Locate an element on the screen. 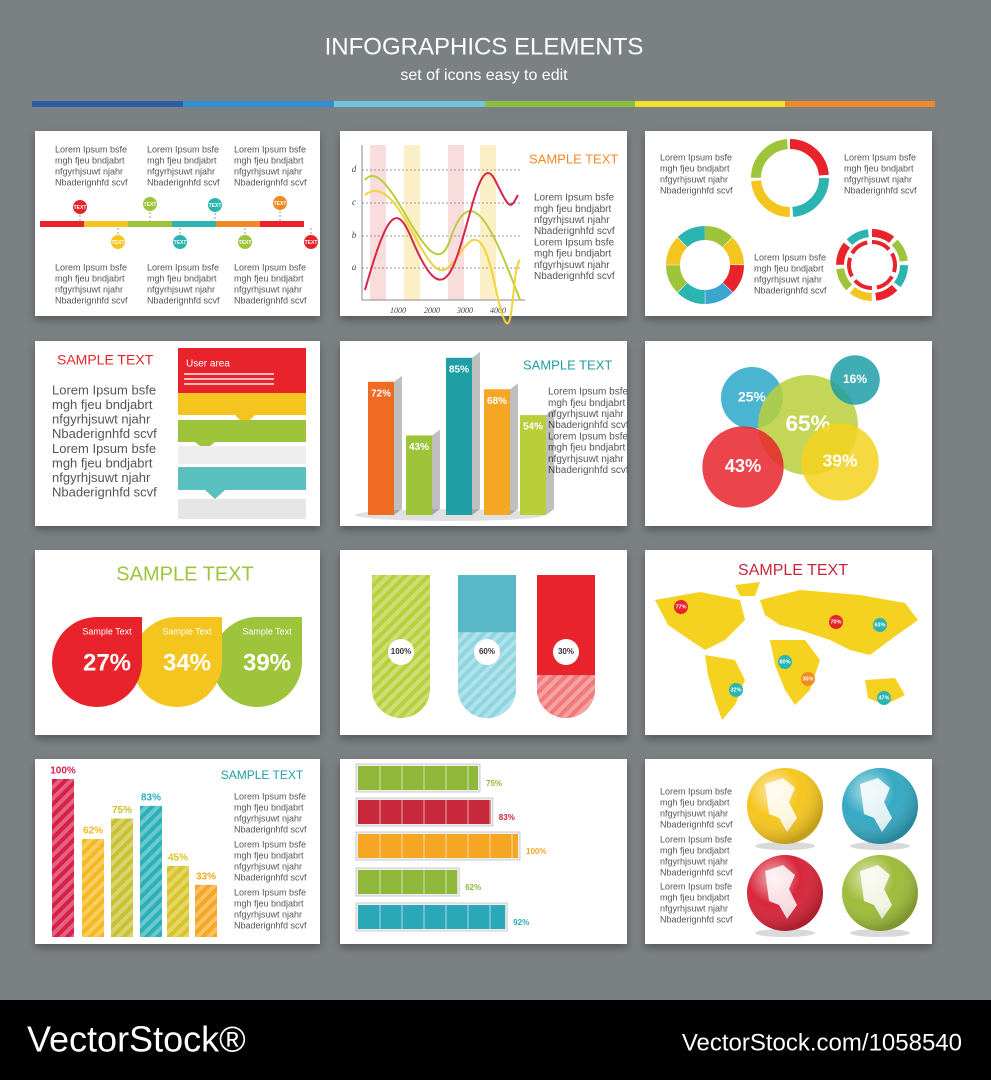 Image resolution: width=991 pixels, height=1080 pixels. value-label: 62% is located at coordinates (473, 887).